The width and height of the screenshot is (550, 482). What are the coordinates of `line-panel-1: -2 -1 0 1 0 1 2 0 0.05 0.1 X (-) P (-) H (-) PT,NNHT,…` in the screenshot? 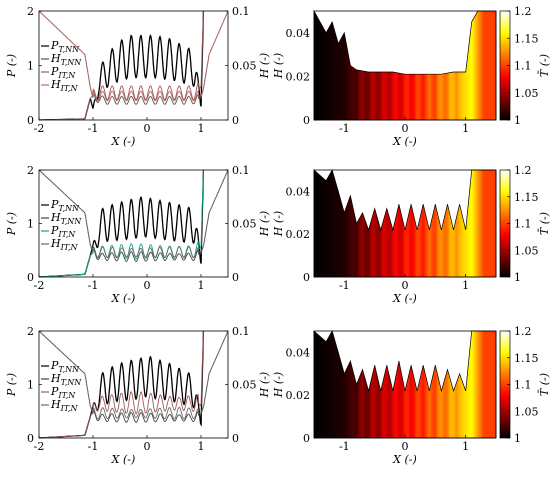 It's located at (138, 76).